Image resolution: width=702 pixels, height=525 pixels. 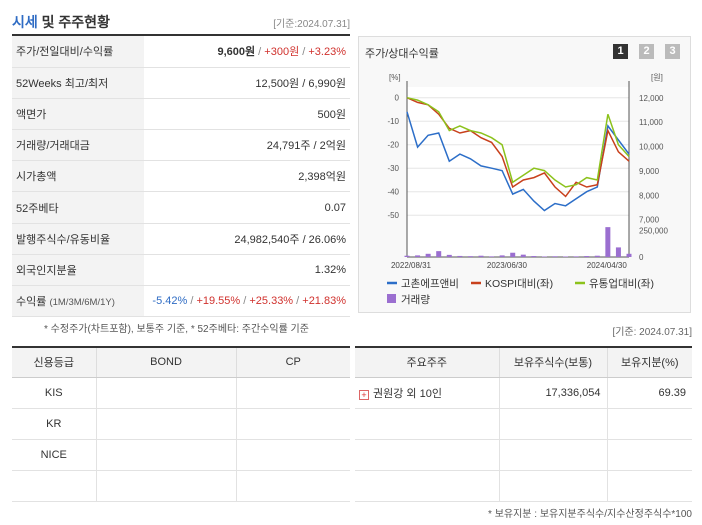 I want to click on column-header: 보유지분(%), so click(x=649, y=362).